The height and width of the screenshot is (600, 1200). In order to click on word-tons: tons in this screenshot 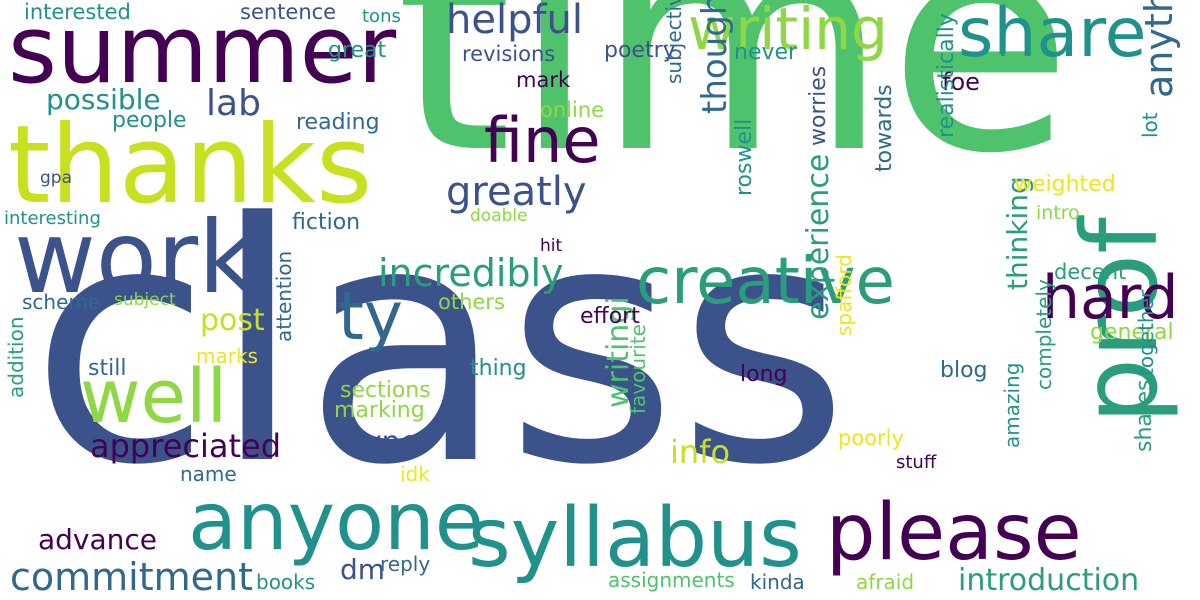, I will do `click(381, 16)`.